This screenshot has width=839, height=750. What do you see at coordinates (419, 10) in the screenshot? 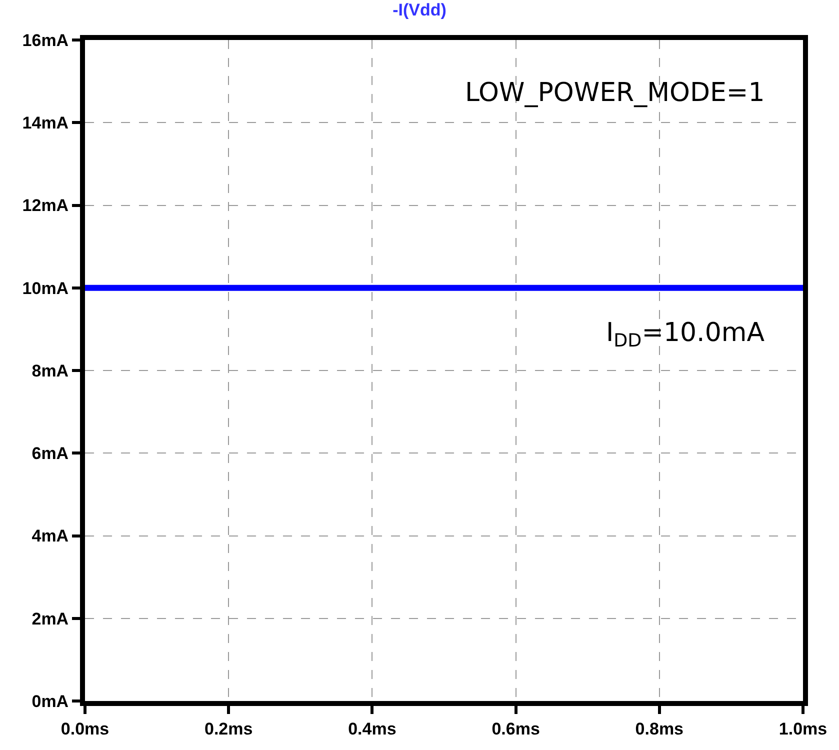
I see `chart-title: -I(Vdd)` at bounding box center [419, 10].